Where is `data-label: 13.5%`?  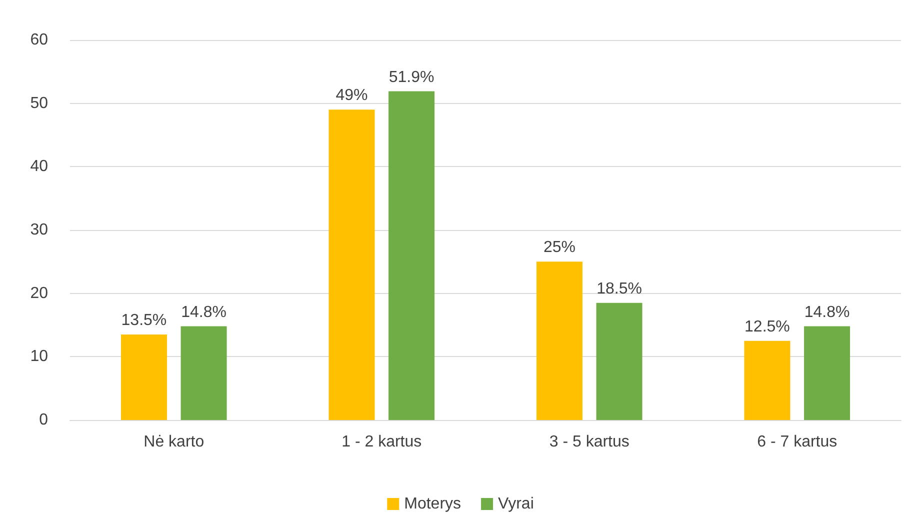 data-label: 13.5% is located at coordinates (144, 320).